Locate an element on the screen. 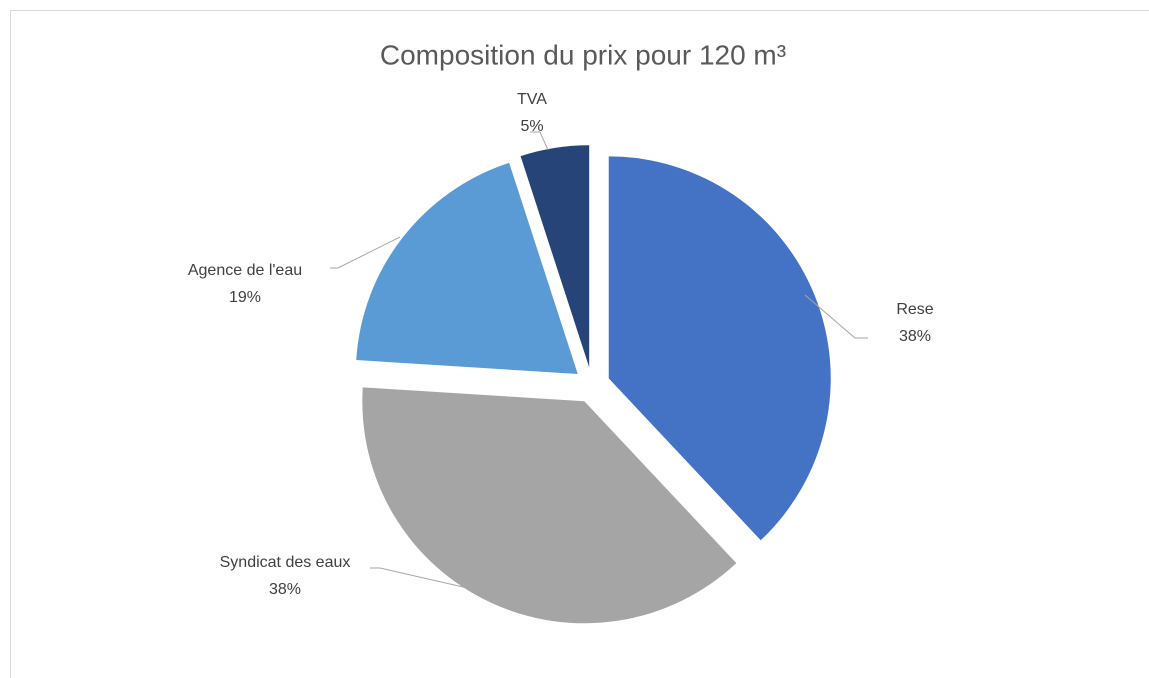 The image size is (1149, 678). slice-label: Agence de l'eau is located at coordinates (245, 270).